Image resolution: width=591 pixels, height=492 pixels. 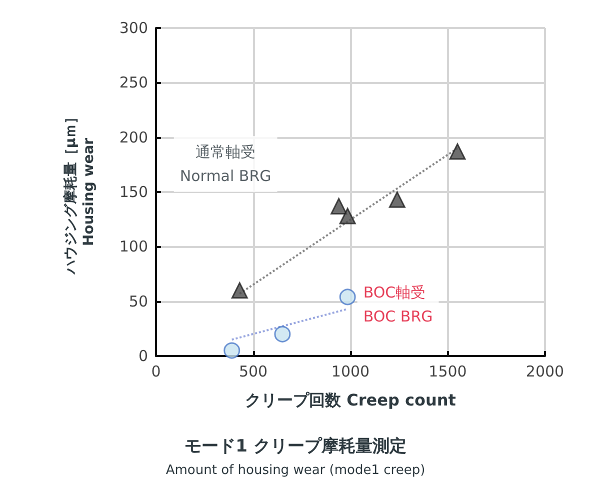 What do you see at coordinates (133, 83) in the screenshot?
I see `y-tick-label: 250` at bounding box center [133, 83].